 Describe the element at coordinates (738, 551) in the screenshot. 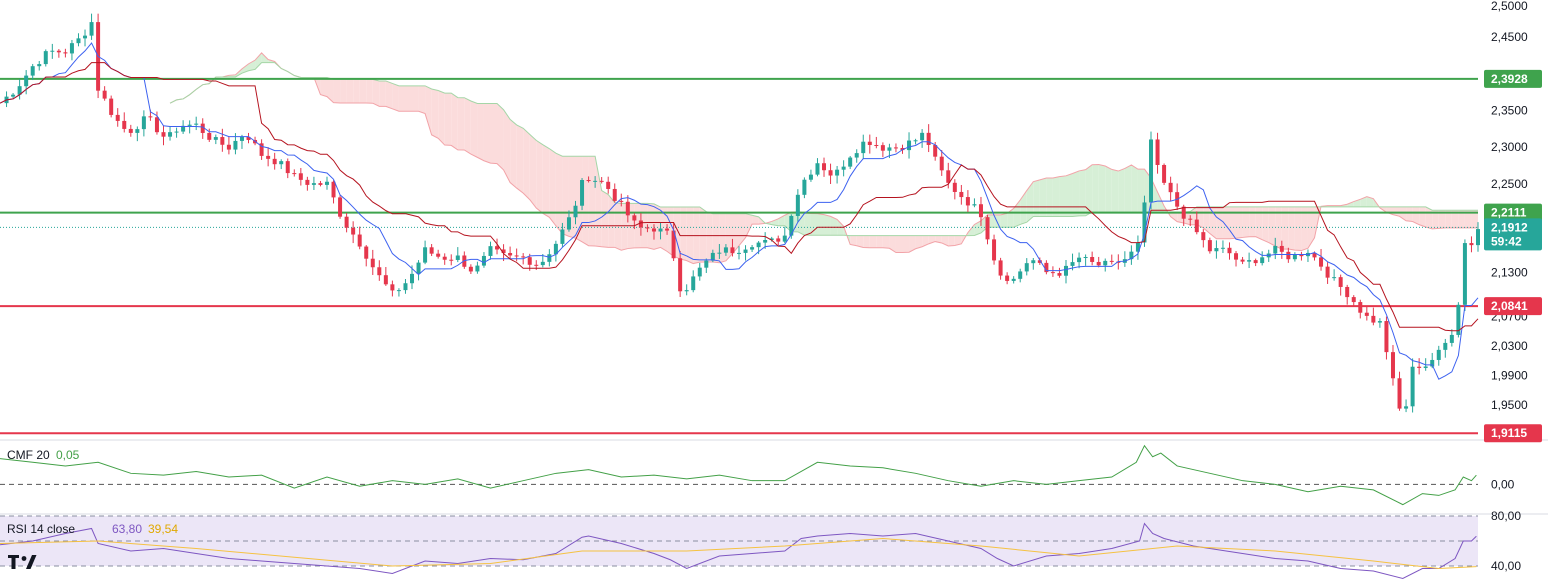

I see `rsi-line` at that location.